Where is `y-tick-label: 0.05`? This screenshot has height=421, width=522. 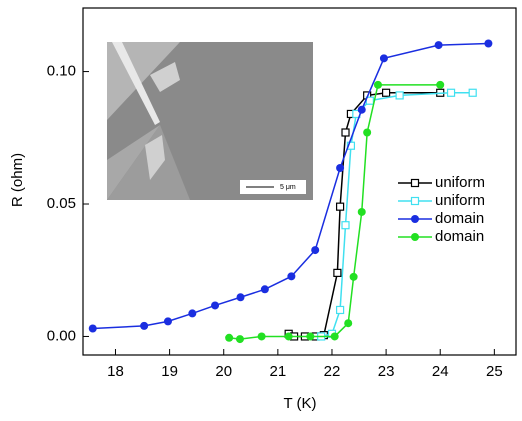
y-tick-label: 0.05 is located at coordinates (61, 203).